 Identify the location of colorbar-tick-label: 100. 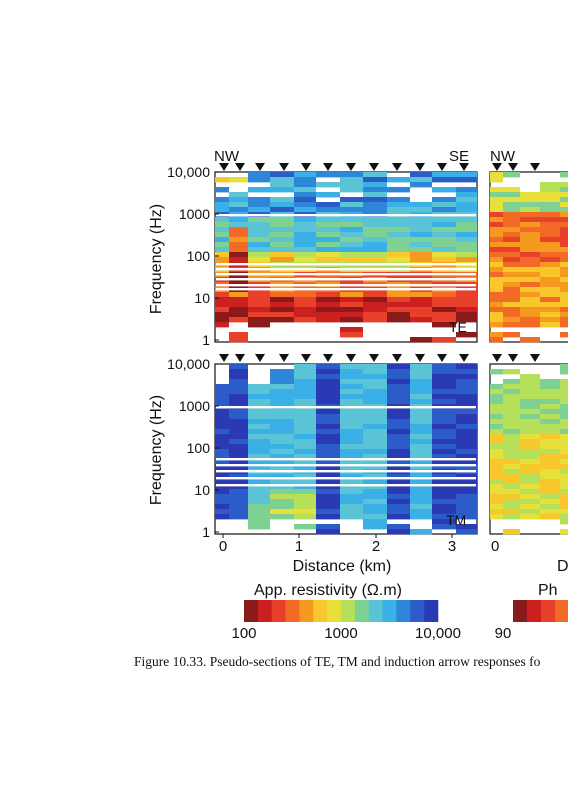
(243, 633).